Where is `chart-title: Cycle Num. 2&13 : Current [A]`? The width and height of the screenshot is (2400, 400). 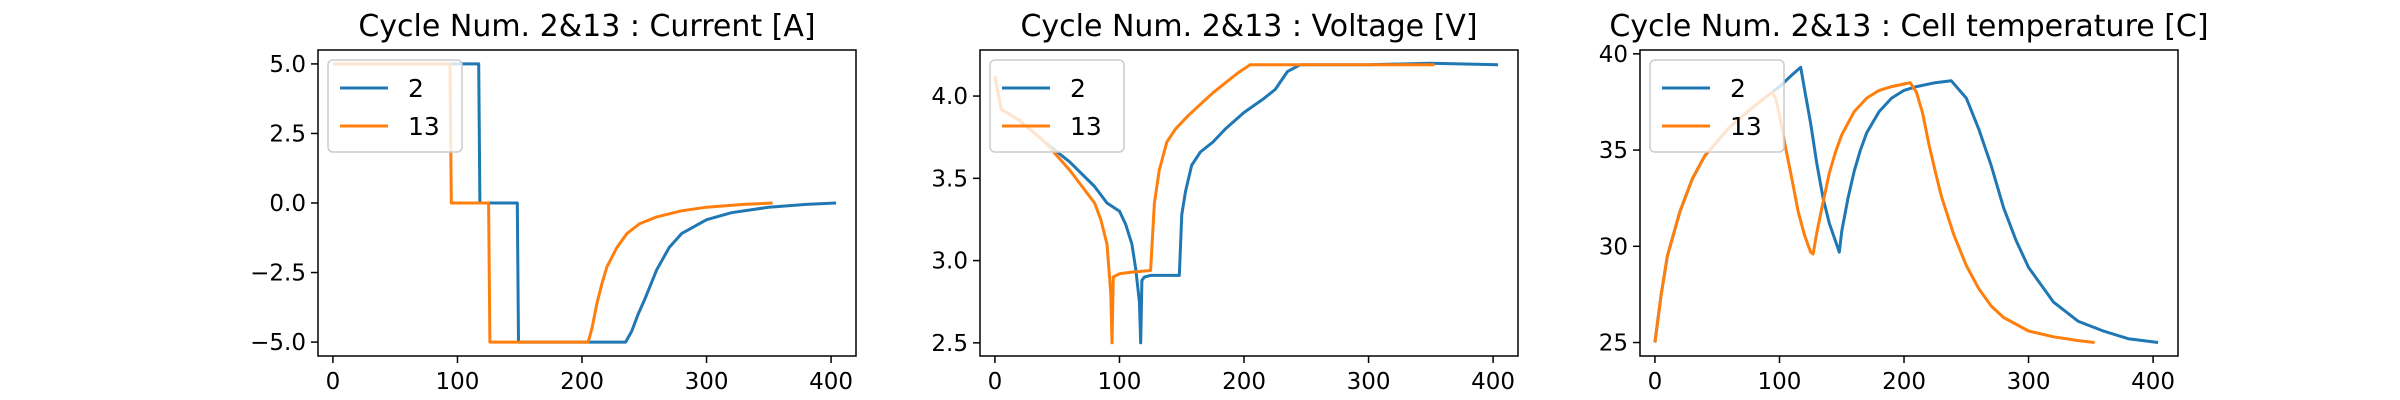
chart-title: Cycle Num. 2&13 : Current [A] is located at coordinates (586, 26).